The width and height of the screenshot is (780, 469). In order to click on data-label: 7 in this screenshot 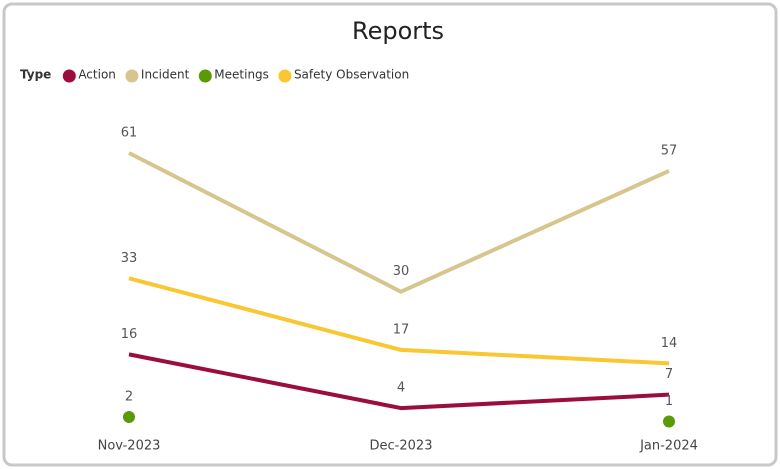, I will do `click(669, 374)`.